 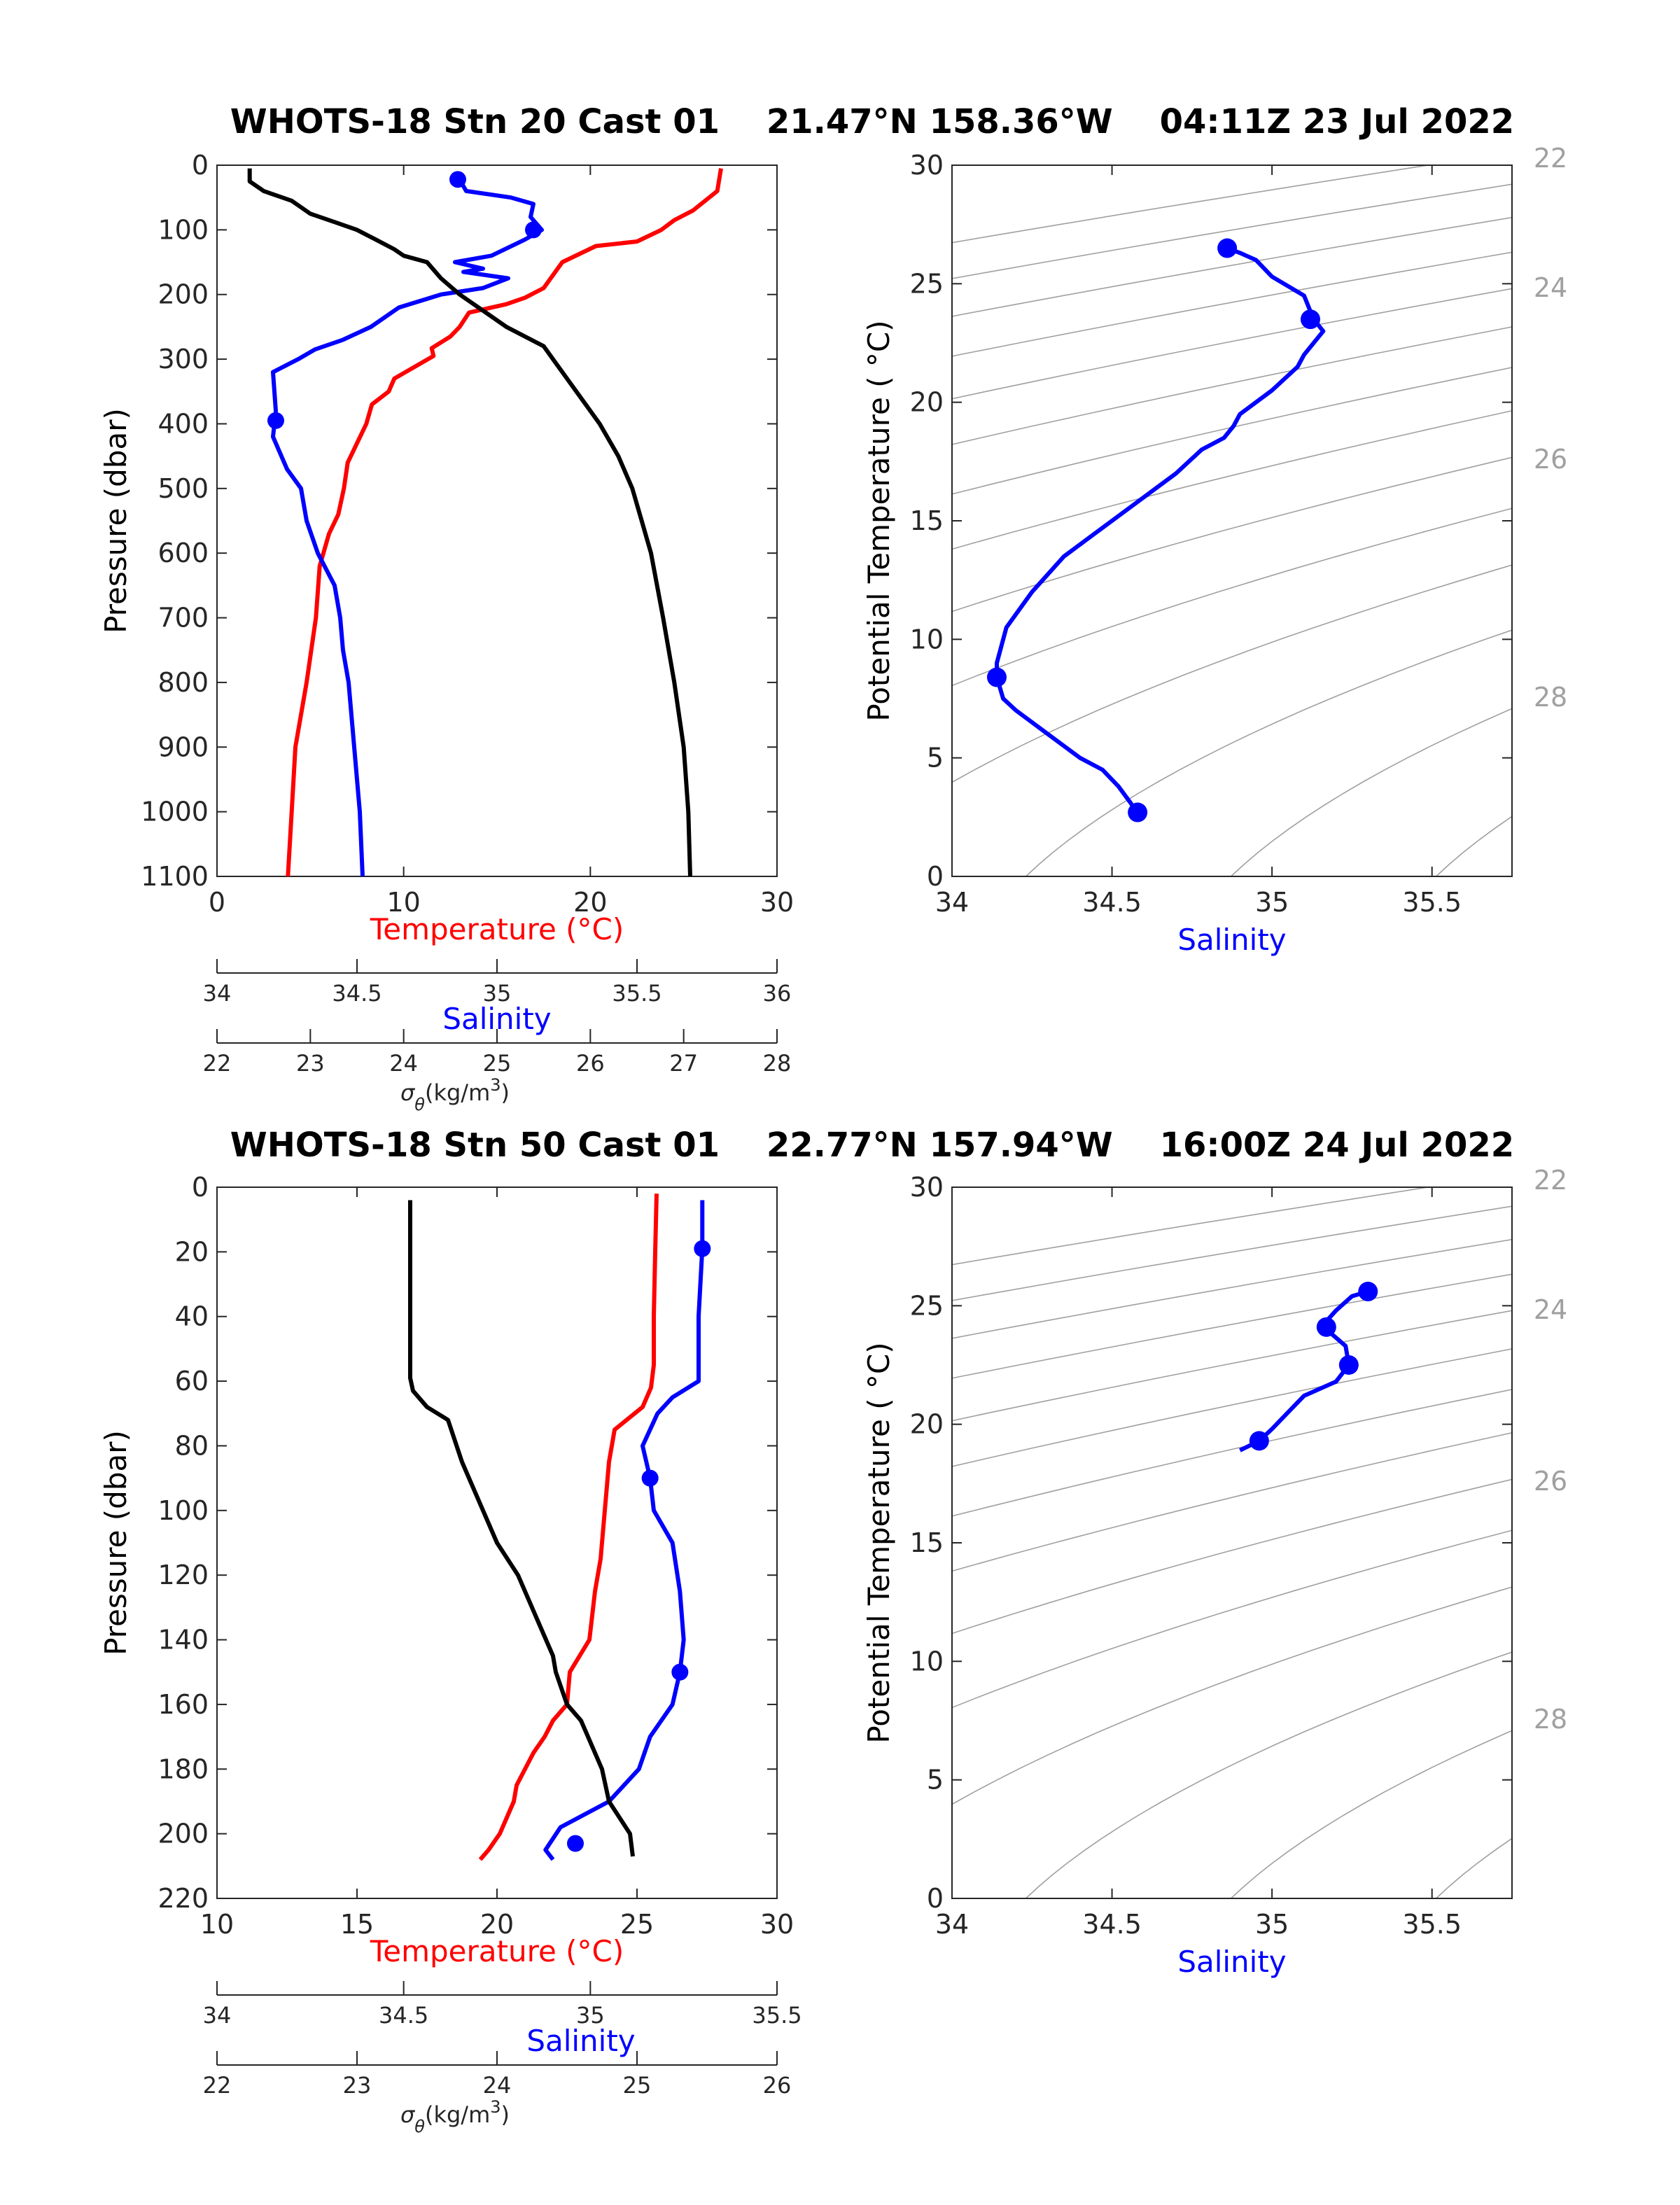 What do you see at coordinates (183, 618) in the screenshot?
I see `y-tick-label: 700` at bounding box center [183, 618].